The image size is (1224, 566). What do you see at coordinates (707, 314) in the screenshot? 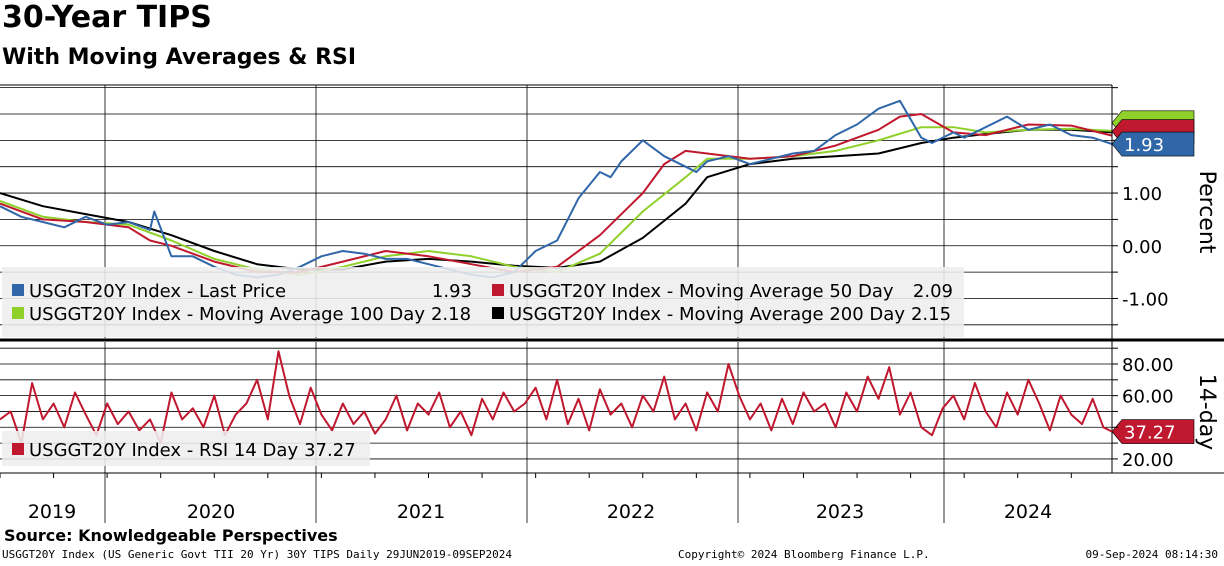
I see `legend-series-name: USGGT20Y Index - Moving Average 200 Day` at bounding box center [707, 314].